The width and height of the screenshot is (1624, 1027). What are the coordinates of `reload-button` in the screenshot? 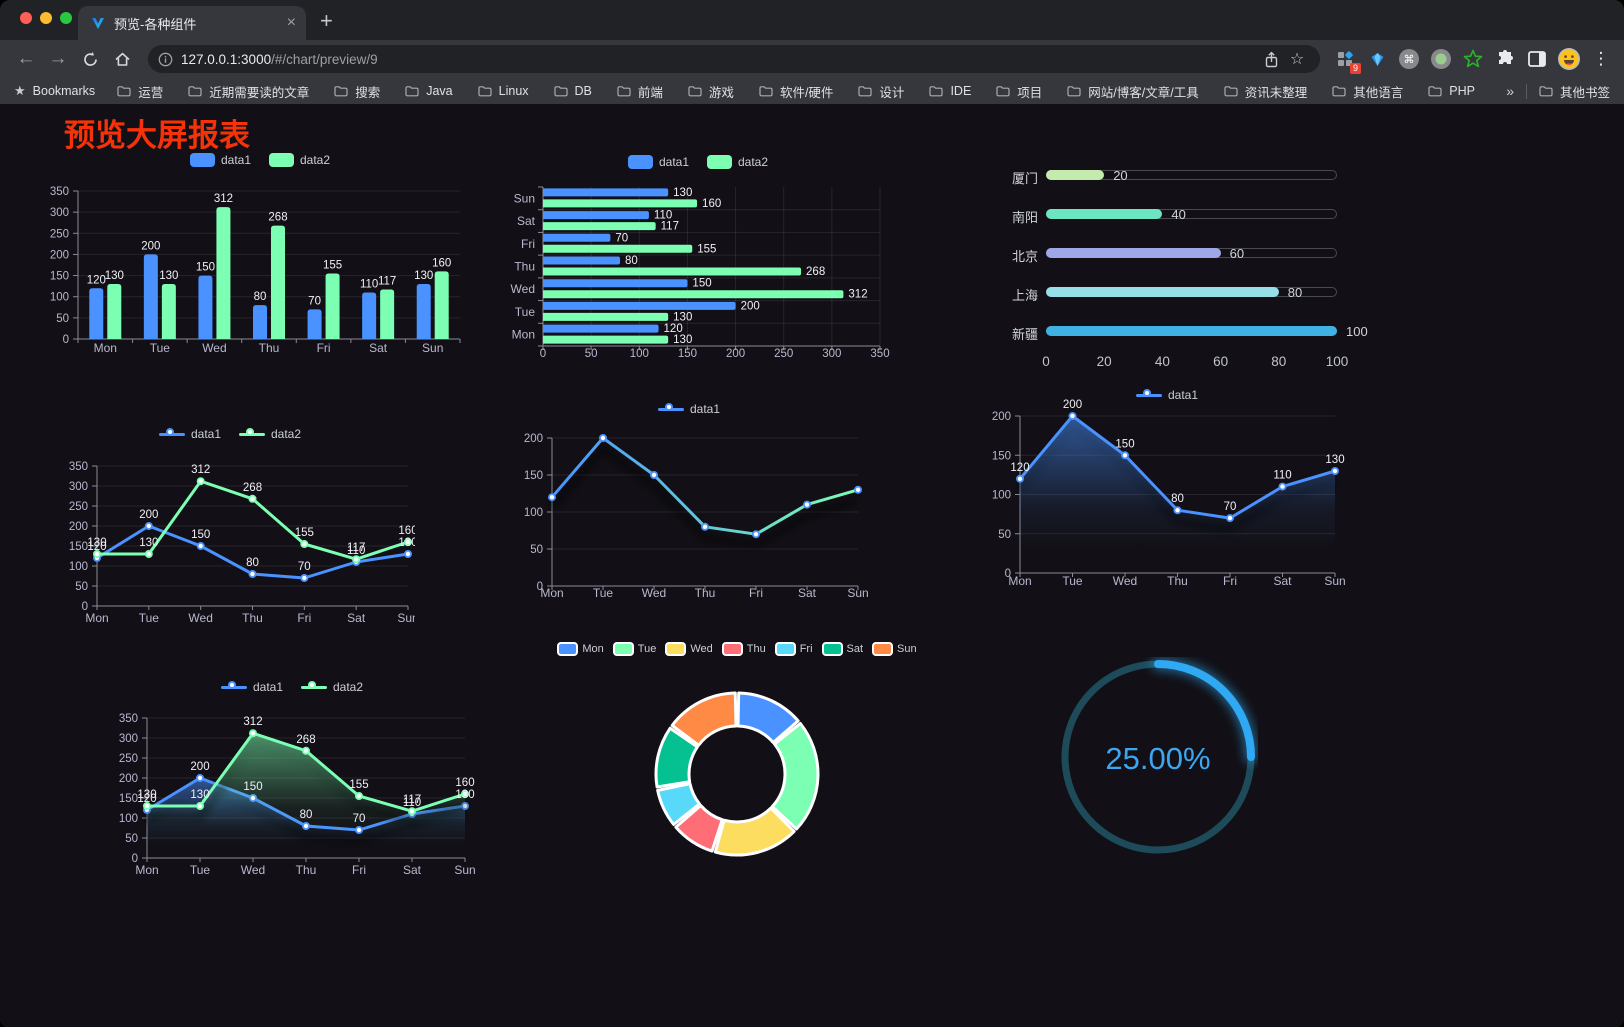 It's located at (90, 59).